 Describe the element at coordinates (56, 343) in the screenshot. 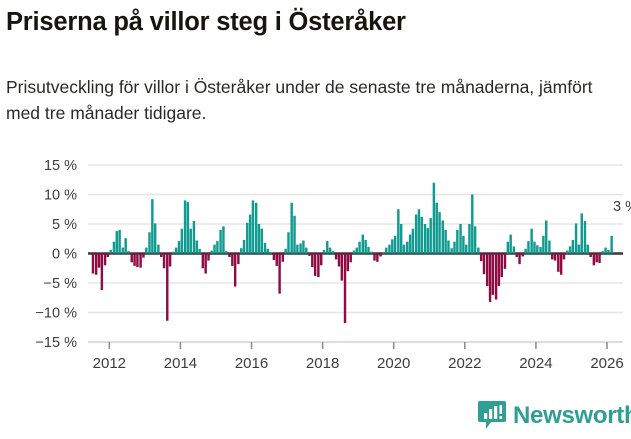

I see `y-axis-tick-label: −15 %` at that location.